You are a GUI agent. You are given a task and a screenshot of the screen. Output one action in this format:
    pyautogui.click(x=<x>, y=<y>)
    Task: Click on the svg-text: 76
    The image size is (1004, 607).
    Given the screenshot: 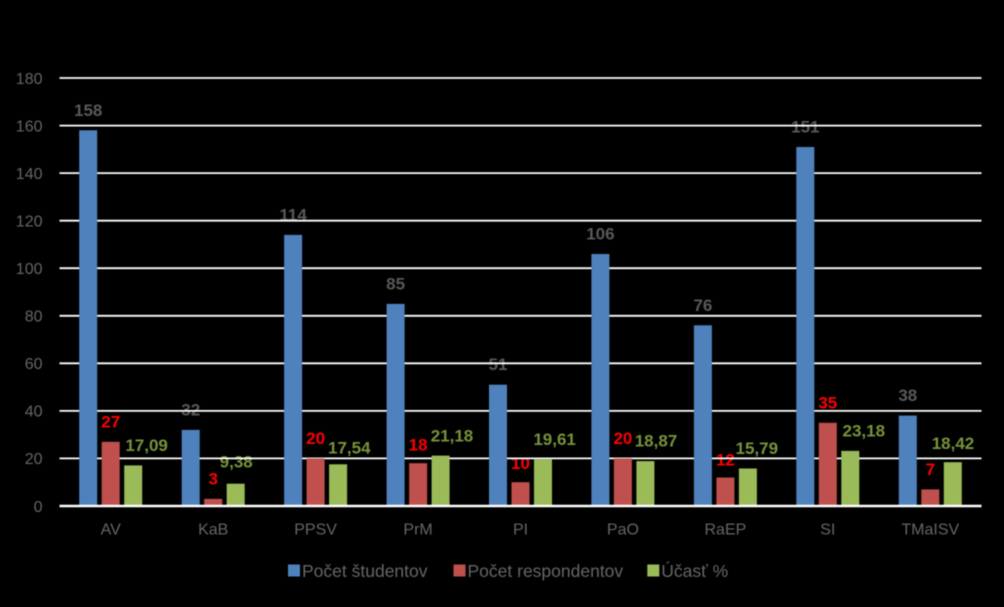 What is the action you would take?
    pyautogui.click(x=702, y=305)
    